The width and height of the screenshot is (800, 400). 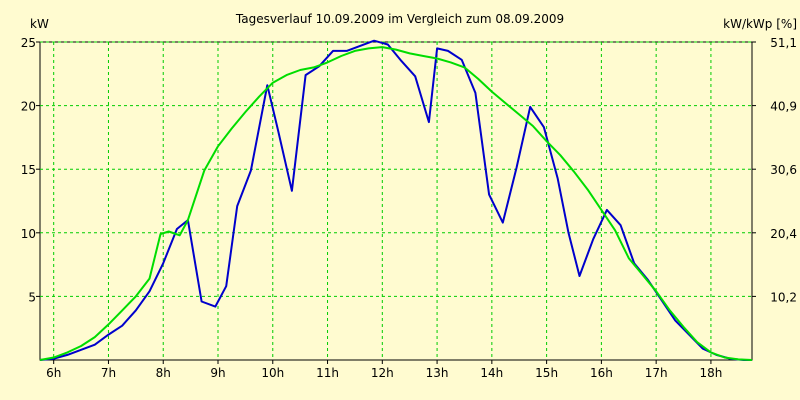 What do you see at coordinates (710, 373) in the screenshot?
I see `x-tick-label: 18h` at bounding box center [710, 373].